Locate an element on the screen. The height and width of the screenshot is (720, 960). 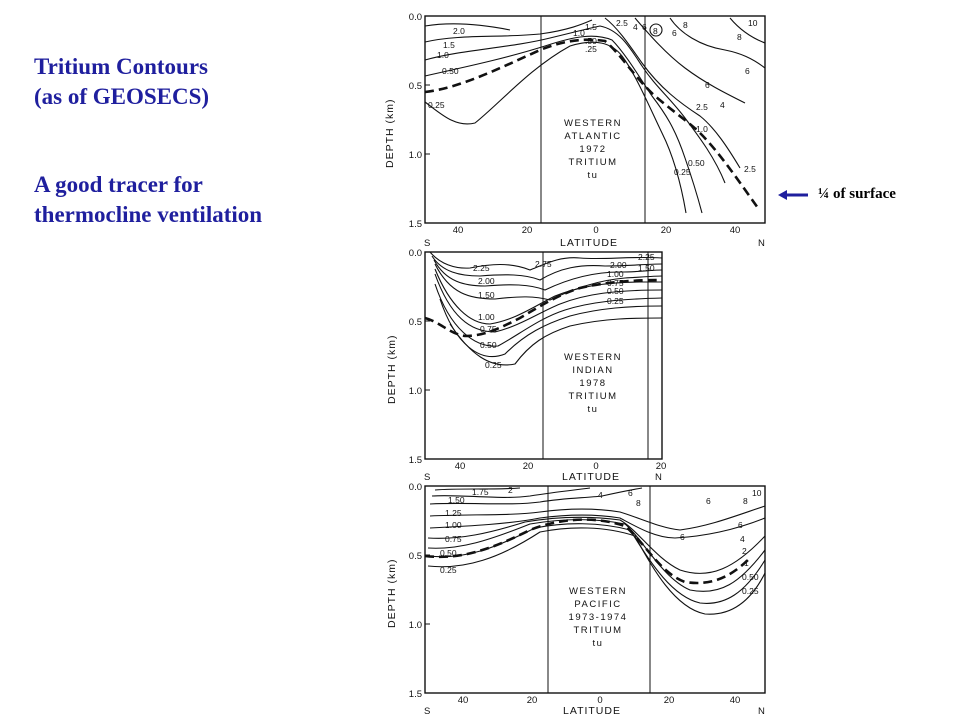
contour-value: 2.00 is located at coordinates (486, 281).